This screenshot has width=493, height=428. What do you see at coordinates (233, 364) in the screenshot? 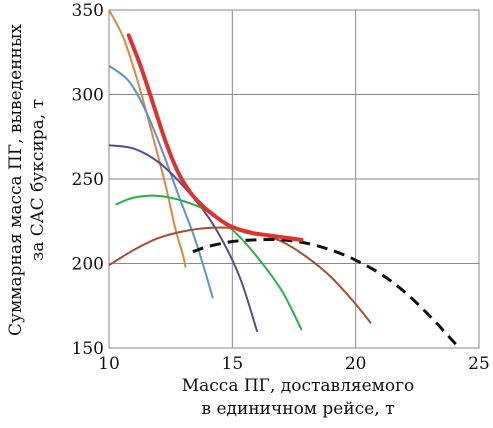
I see `x-tick-label: 15` at bounding box center [233, 364].